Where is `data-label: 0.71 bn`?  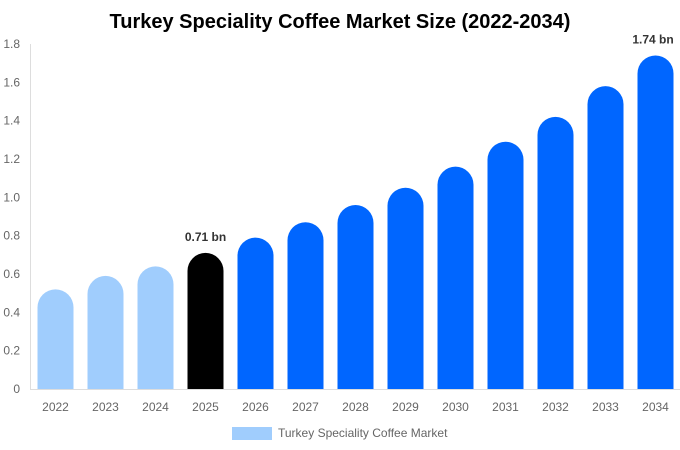
data-label: 0.71 bn is located at coordinates (205, 237).